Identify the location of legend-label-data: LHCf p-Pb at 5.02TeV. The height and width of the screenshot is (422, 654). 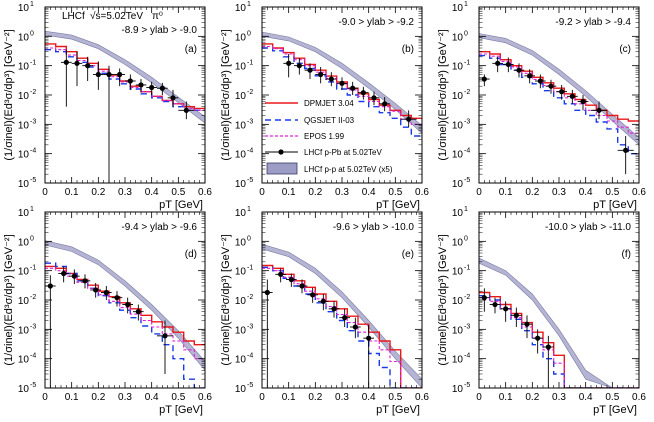
(343, 152).